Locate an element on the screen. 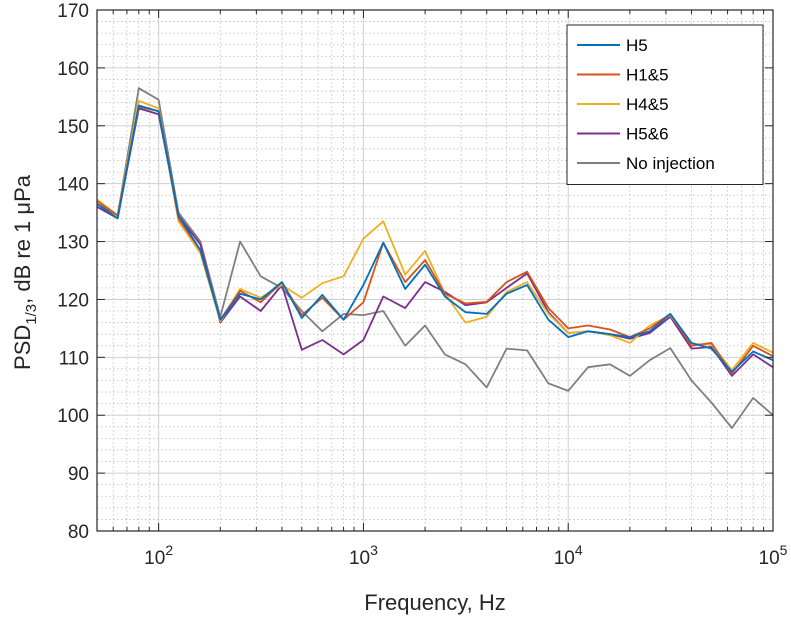  legend-label: No injection is located at coordinates (670, 163).